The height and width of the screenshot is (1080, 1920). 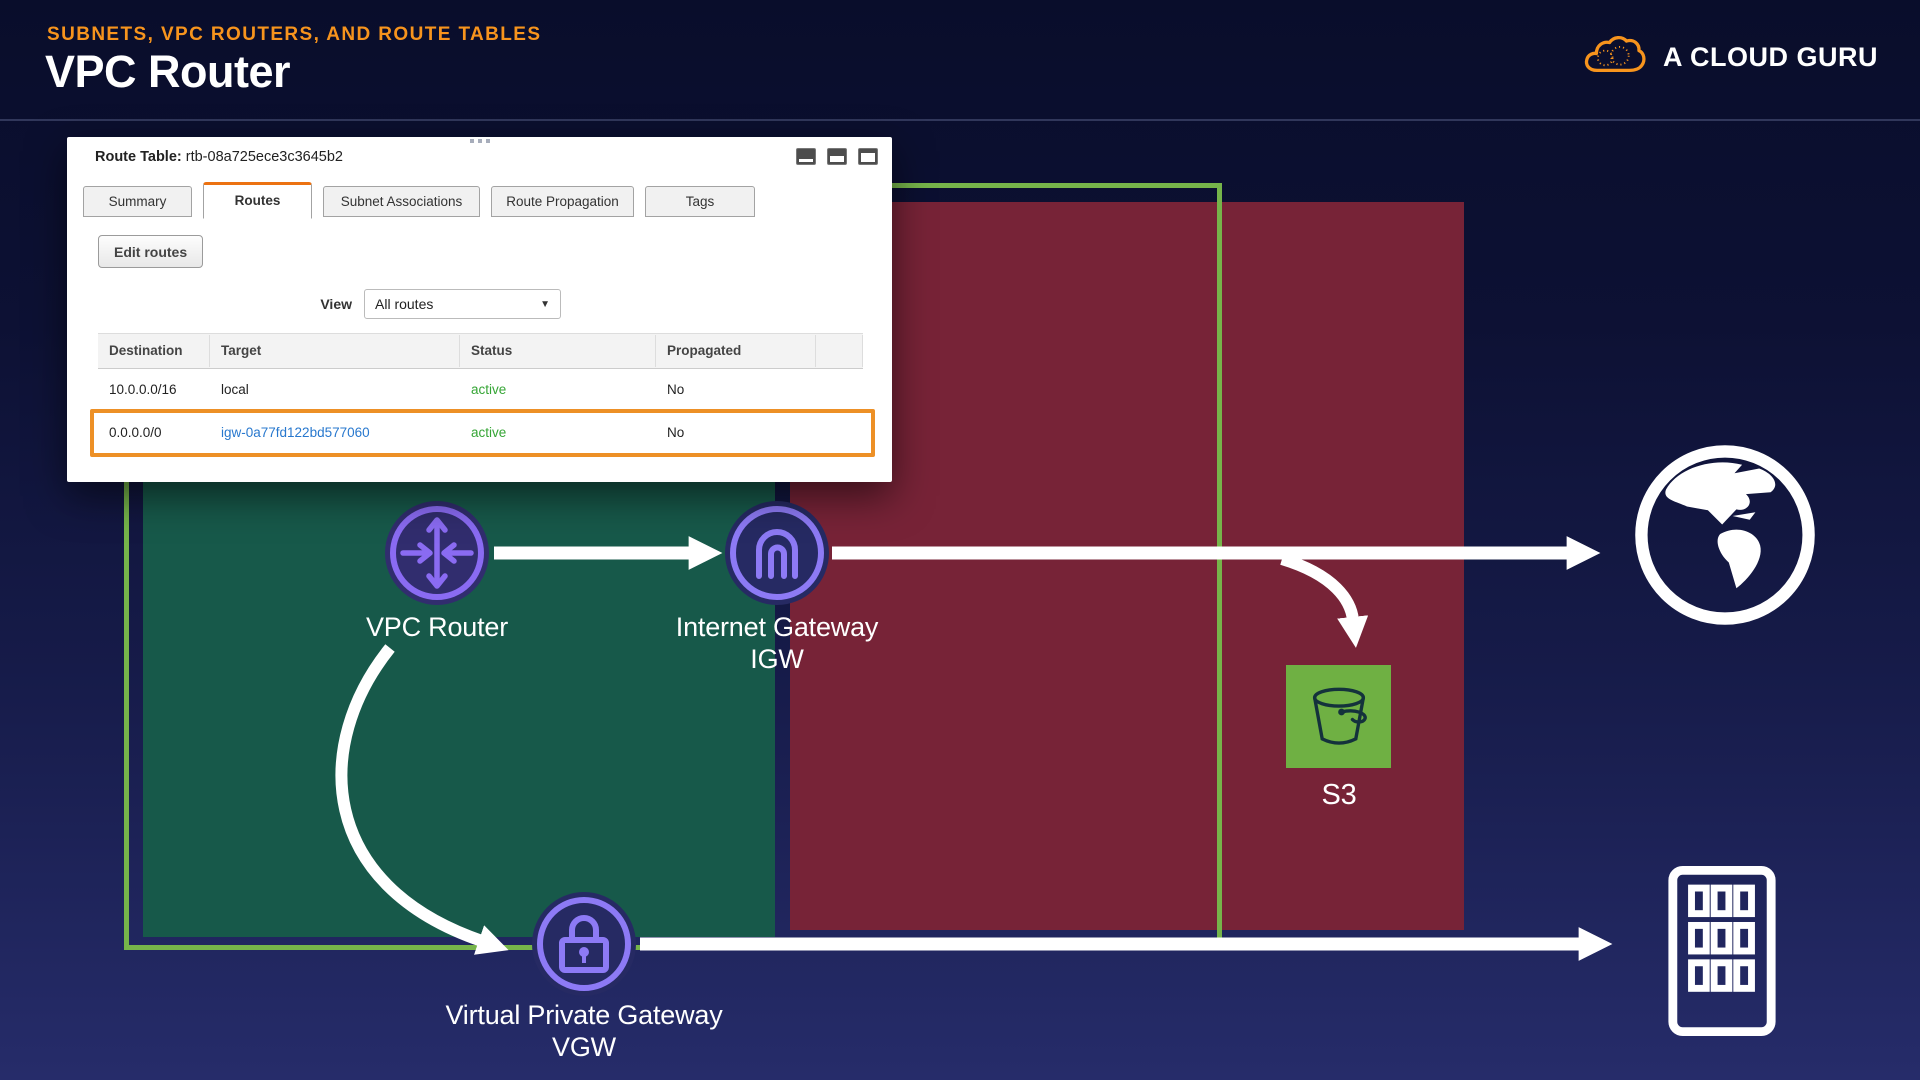 I want to click on acg-logo: A CLOUD GURU, so click(x=1729, y=57).